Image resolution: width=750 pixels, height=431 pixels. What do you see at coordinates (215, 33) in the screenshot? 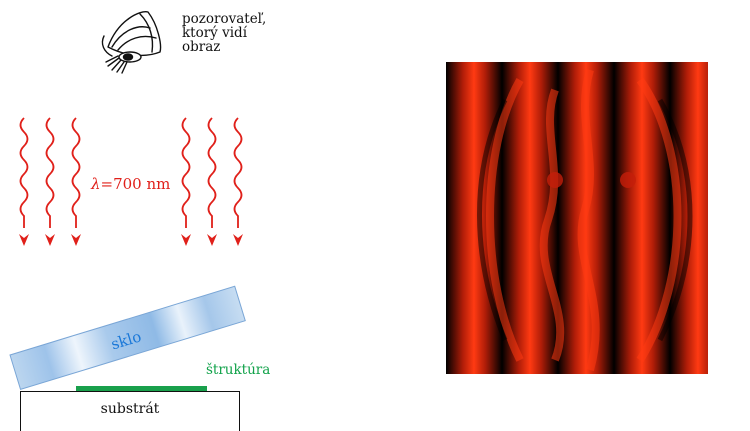
I see `observer-label-line: ktorý vidí` at bounding box center [215, 33].